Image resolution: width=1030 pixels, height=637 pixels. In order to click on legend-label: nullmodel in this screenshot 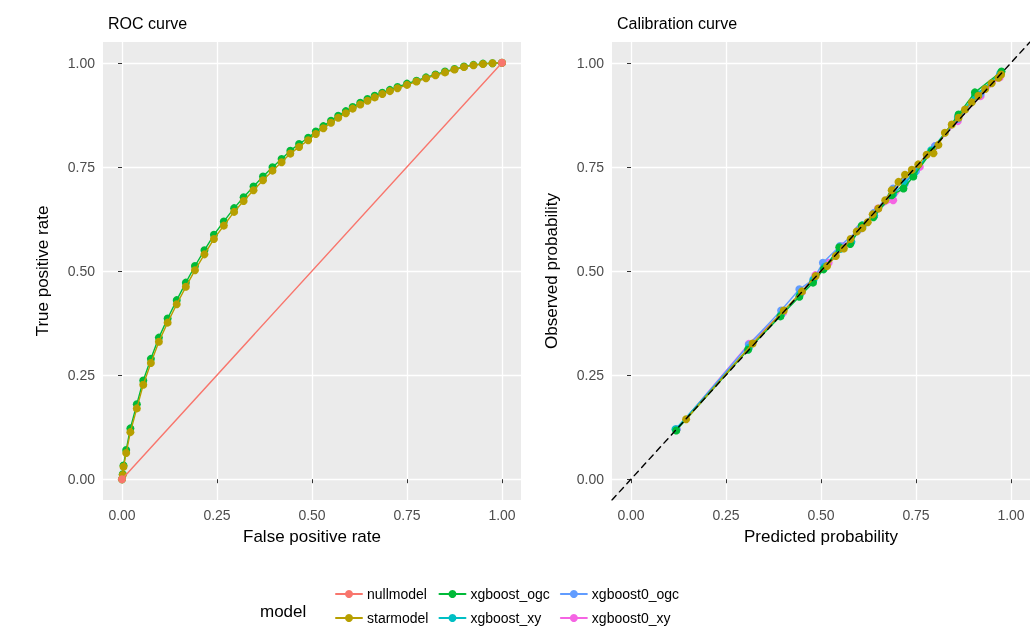, I will do `click(397, 594)`.